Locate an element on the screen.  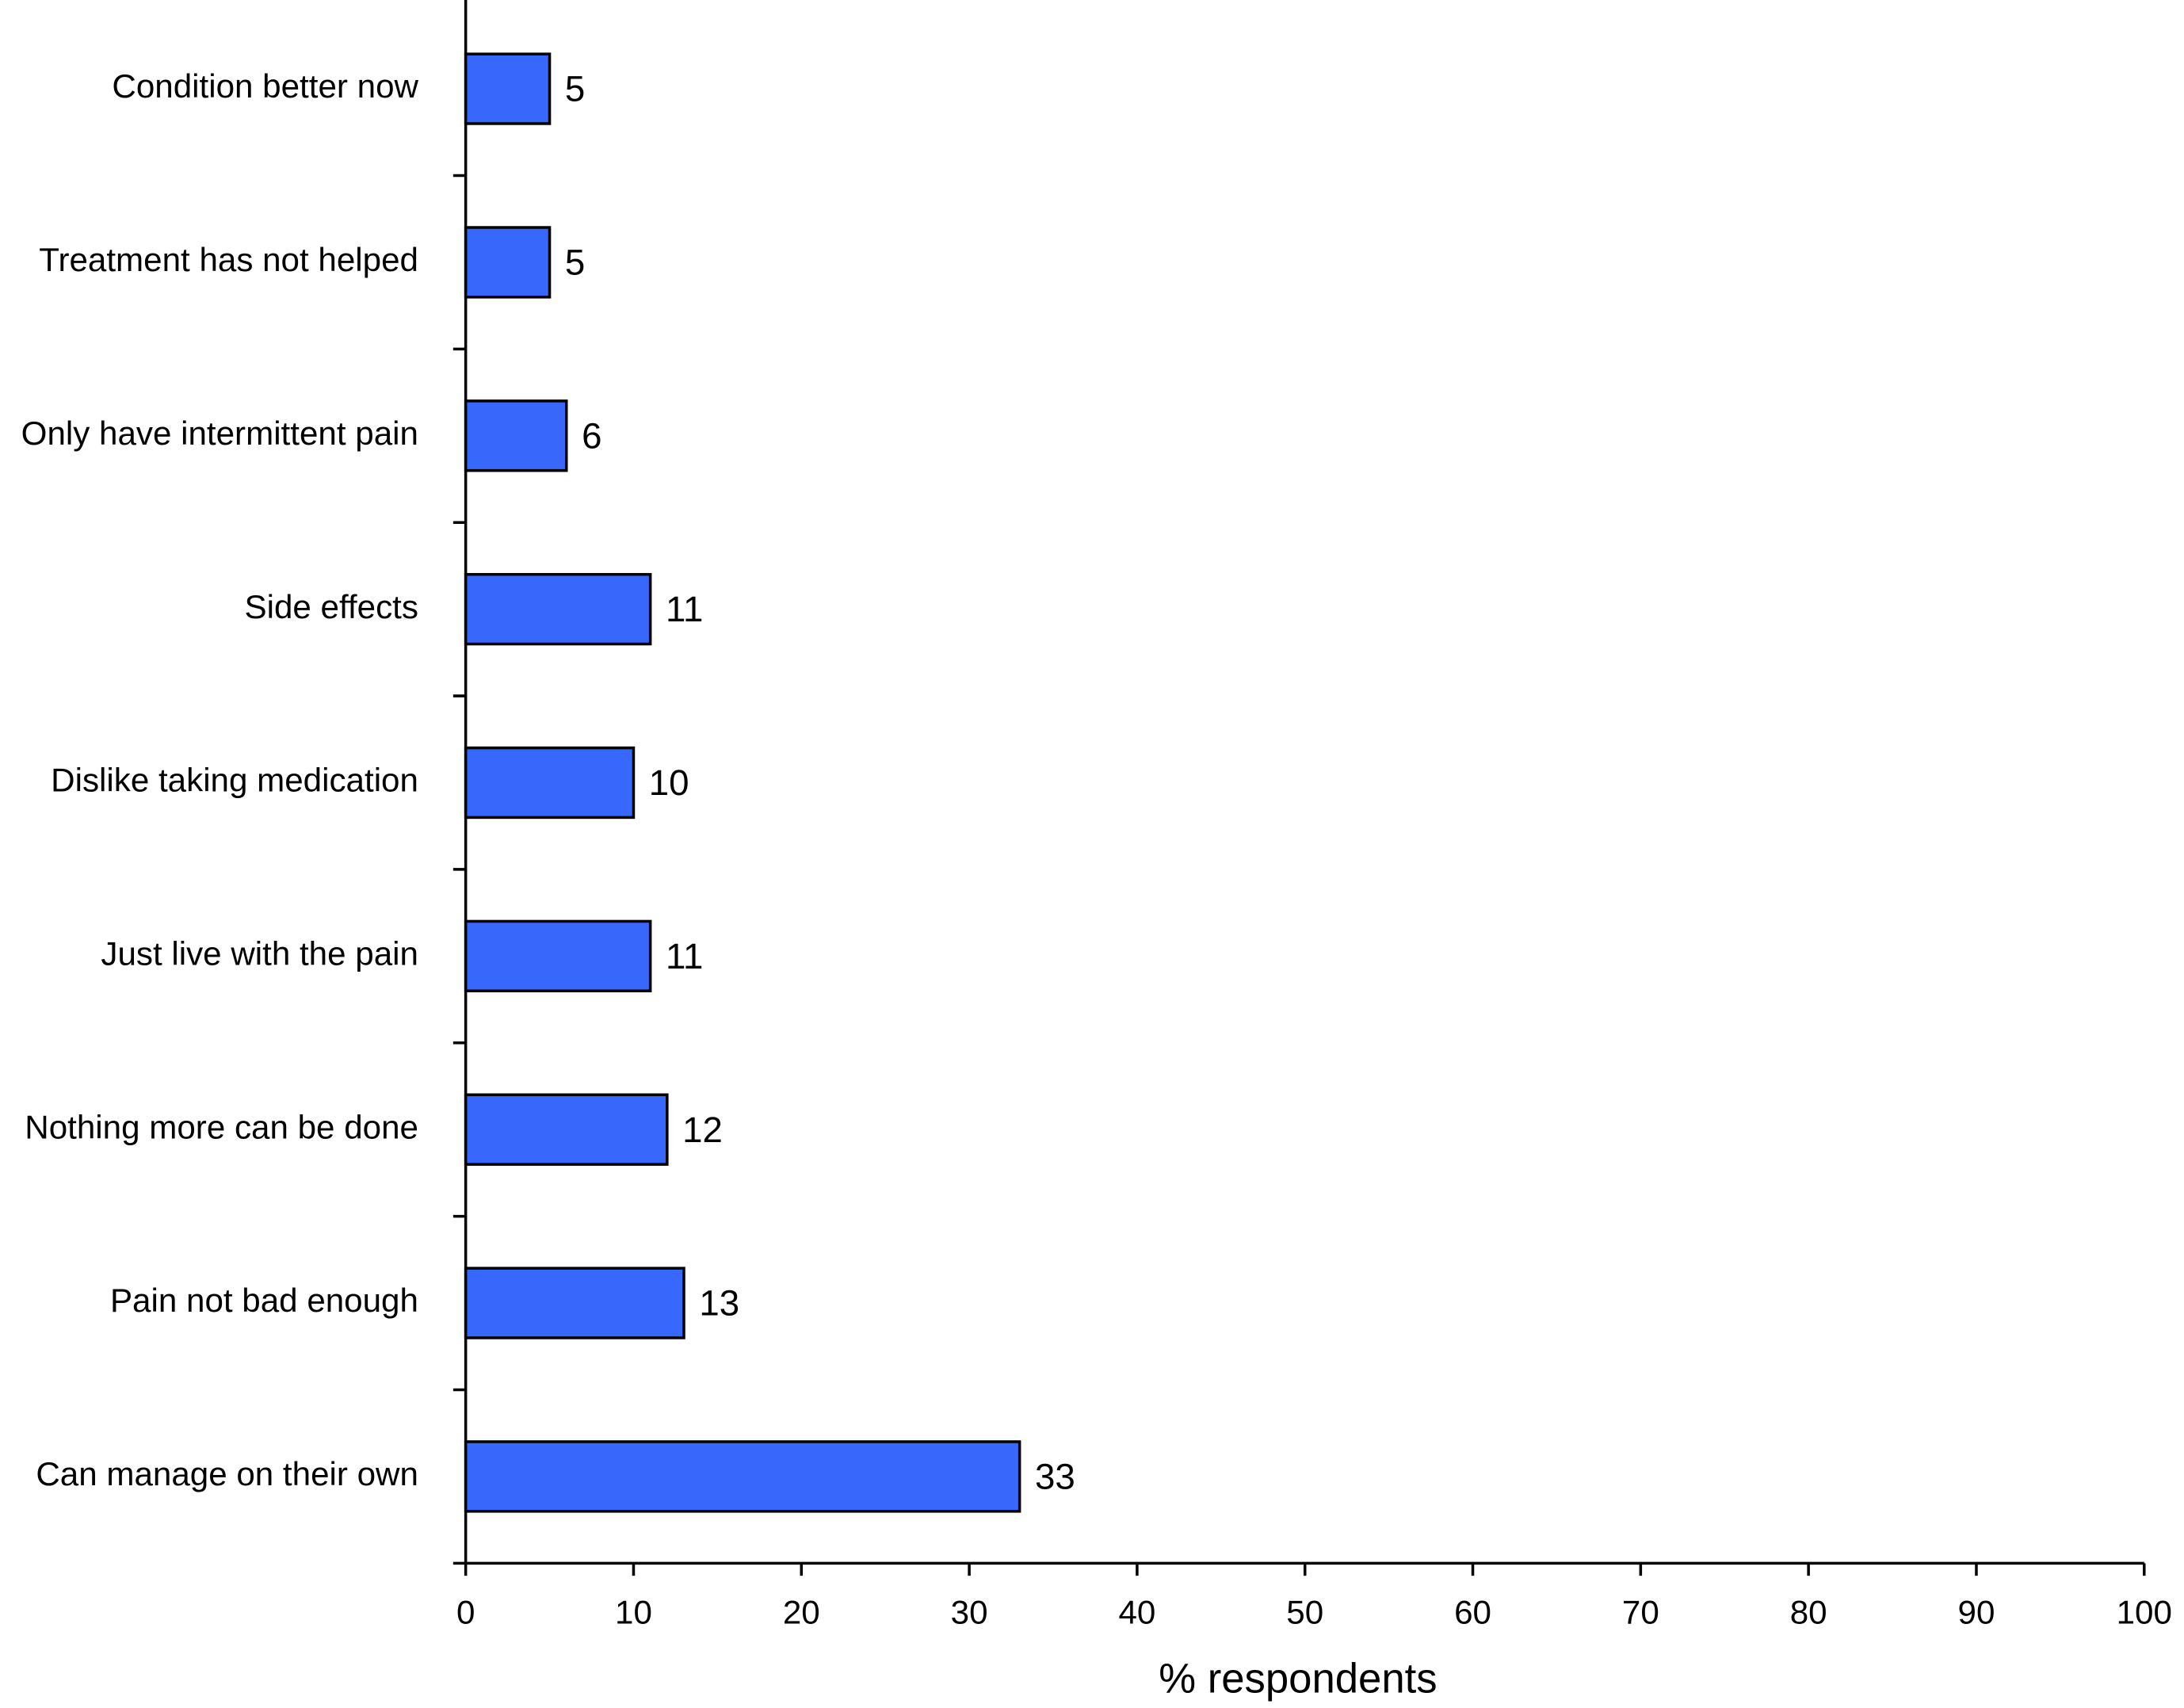
x-tick-label: 40 is located at coordinates (1136, 1611).